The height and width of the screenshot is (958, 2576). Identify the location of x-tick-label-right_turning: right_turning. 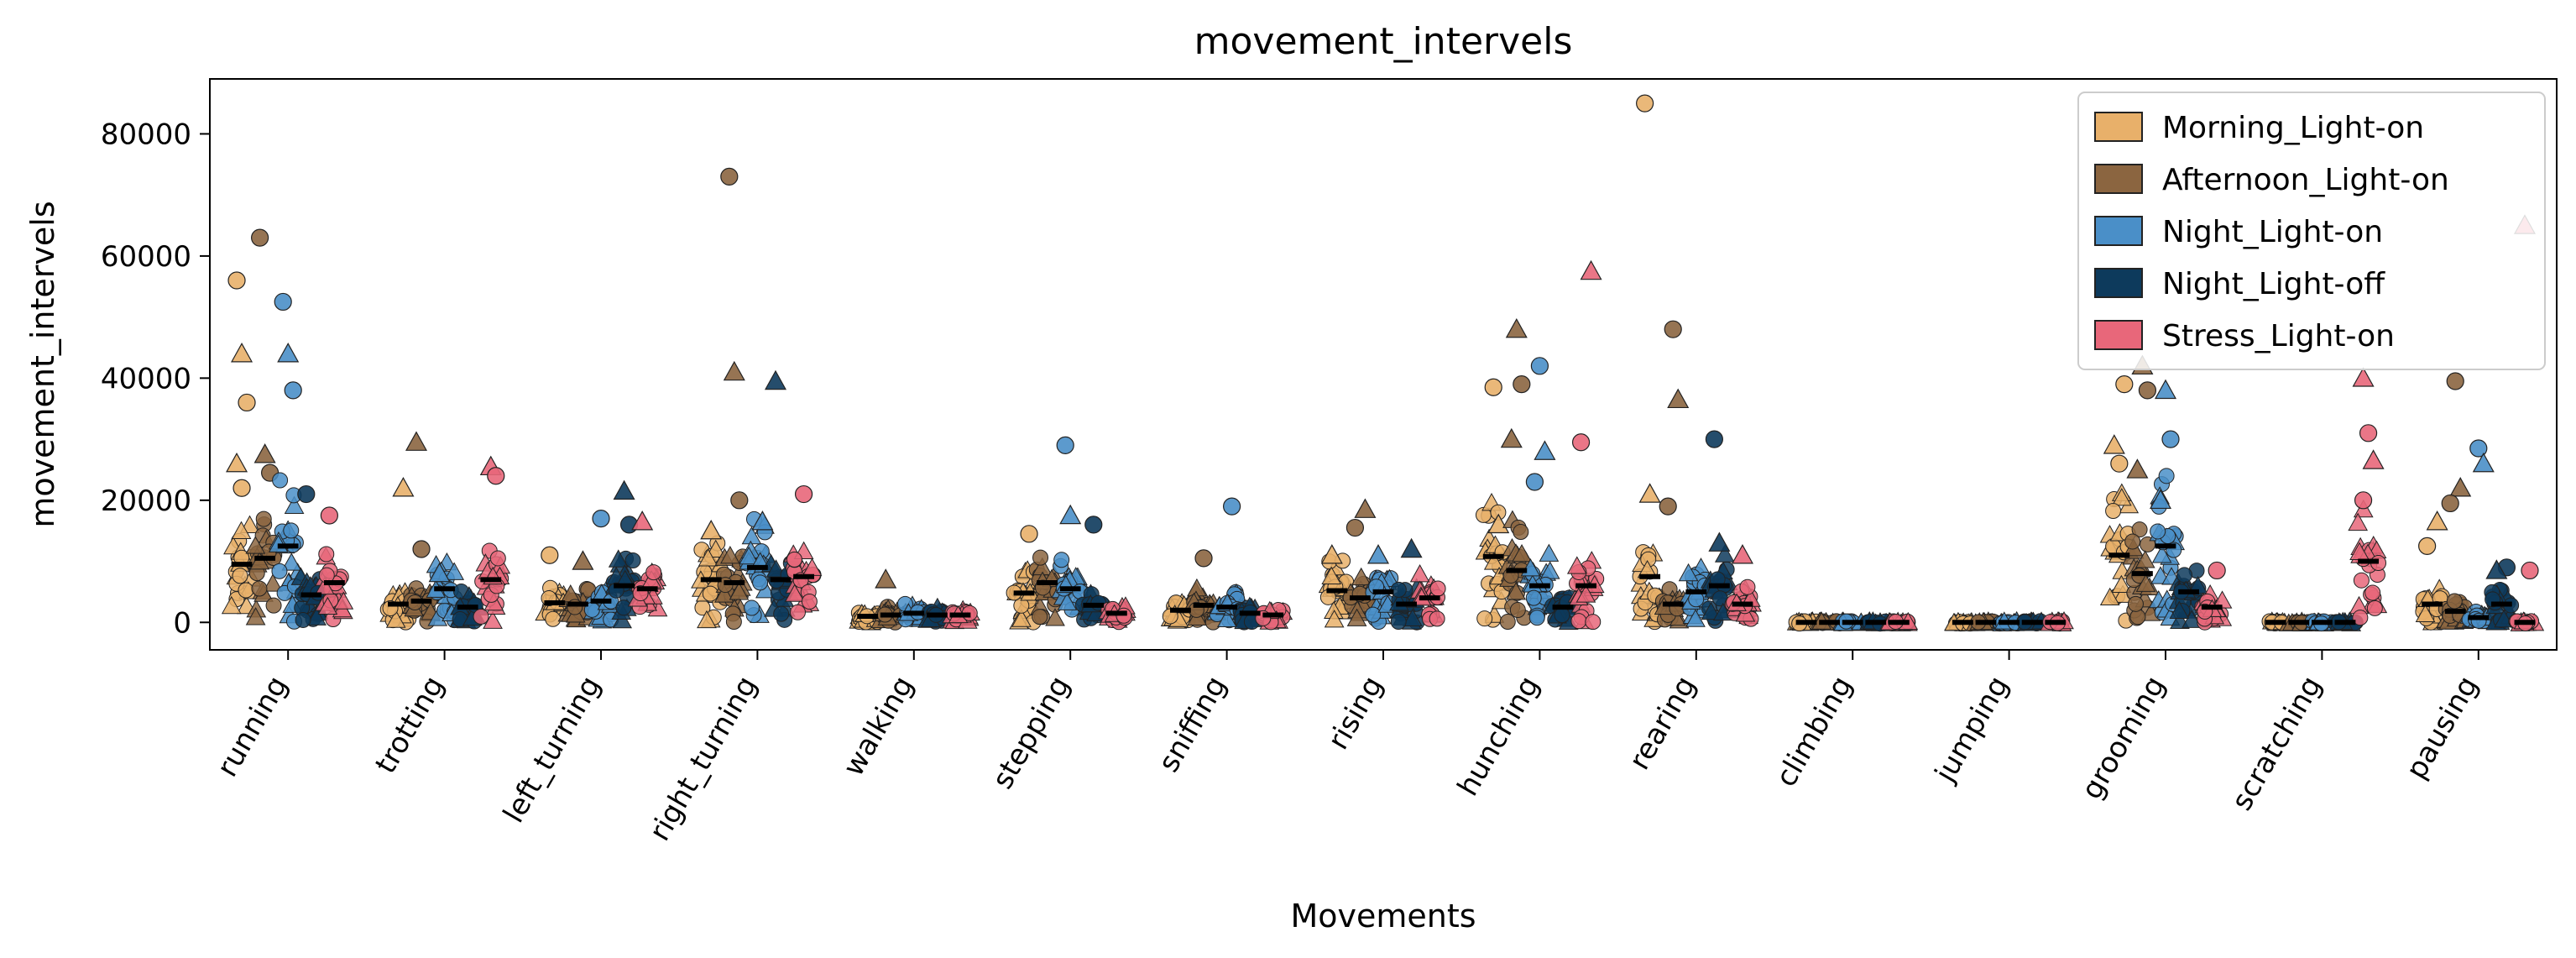
(703, 759).